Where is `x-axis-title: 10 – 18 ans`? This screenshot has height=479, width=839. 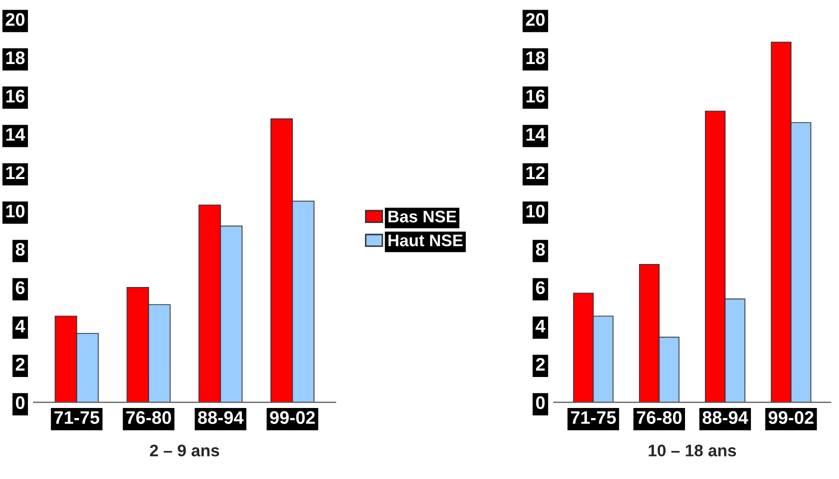
x-axis-title: 10 – 18 ans is located at coordinates (692, 450).